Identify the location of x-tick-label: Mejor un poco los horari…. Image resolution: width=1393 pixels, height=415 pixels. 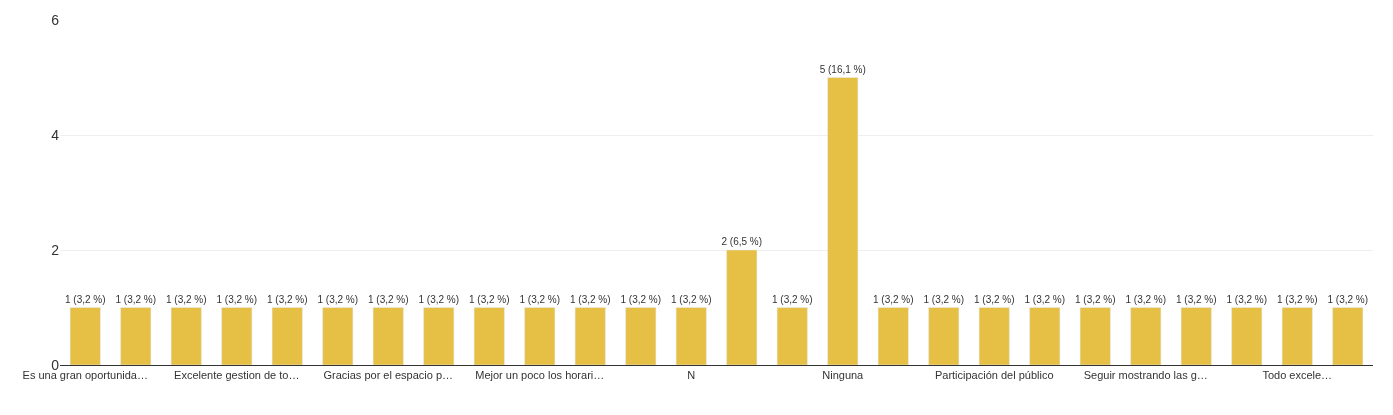
(540, 375).